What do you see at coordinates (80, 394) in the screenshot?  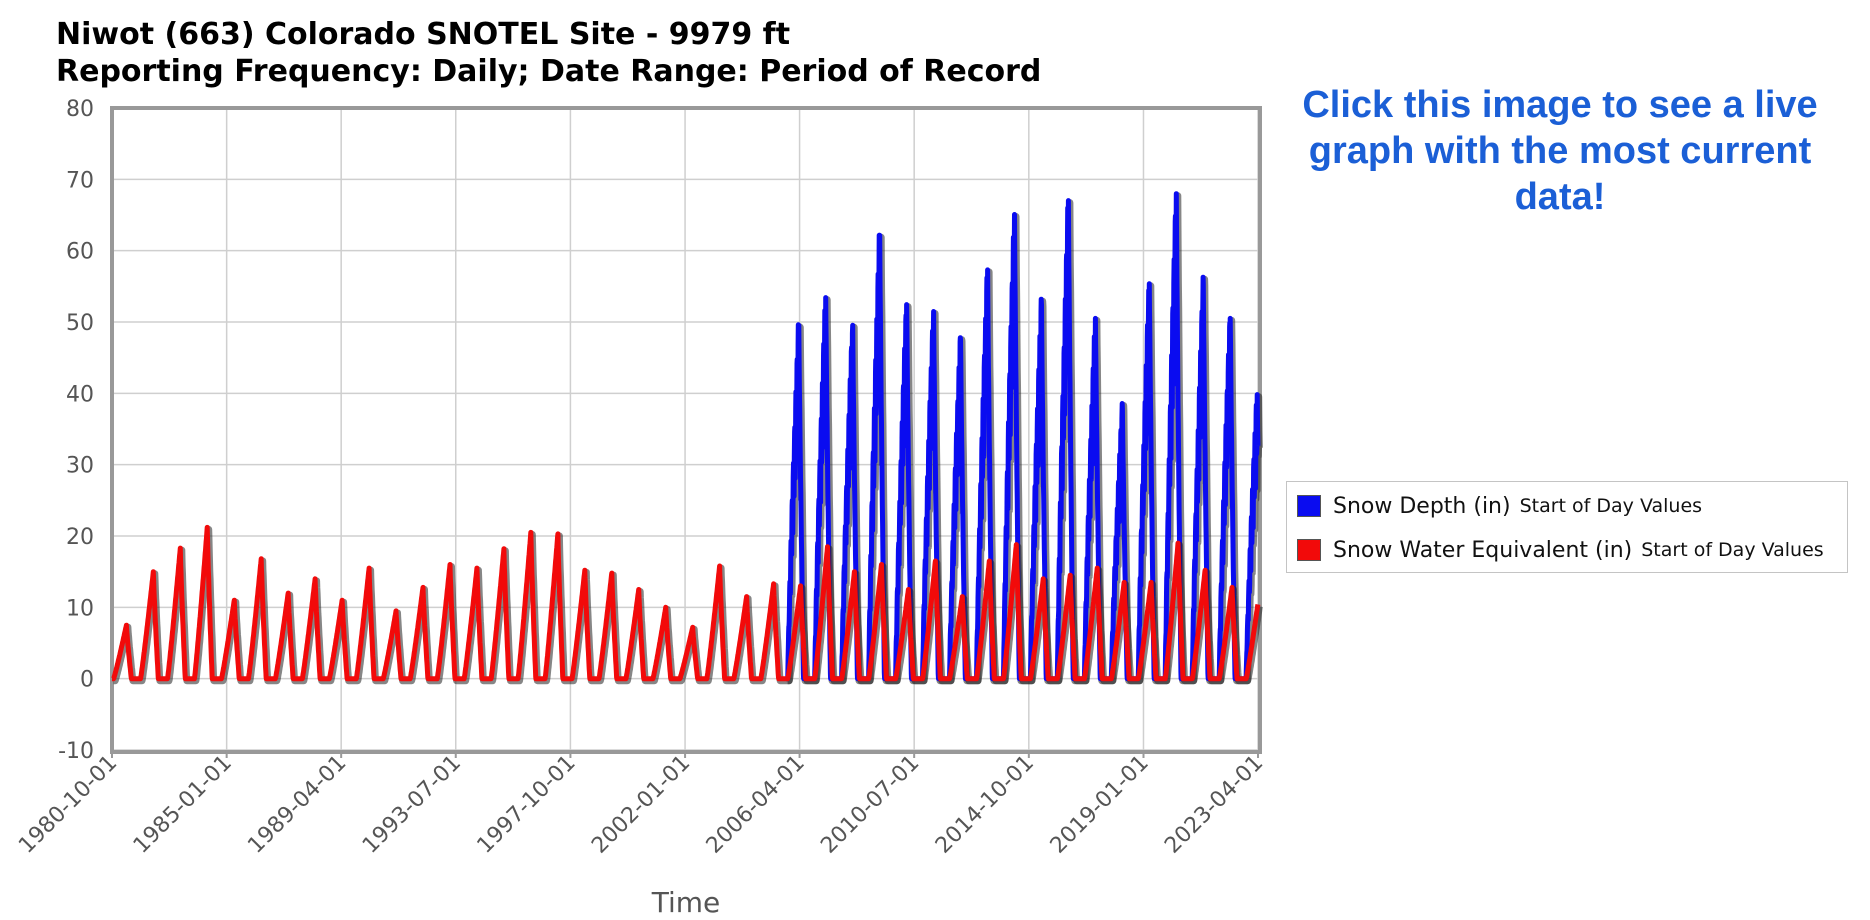 I see `y-tick-label: 40` at bounding box center [80, 394].